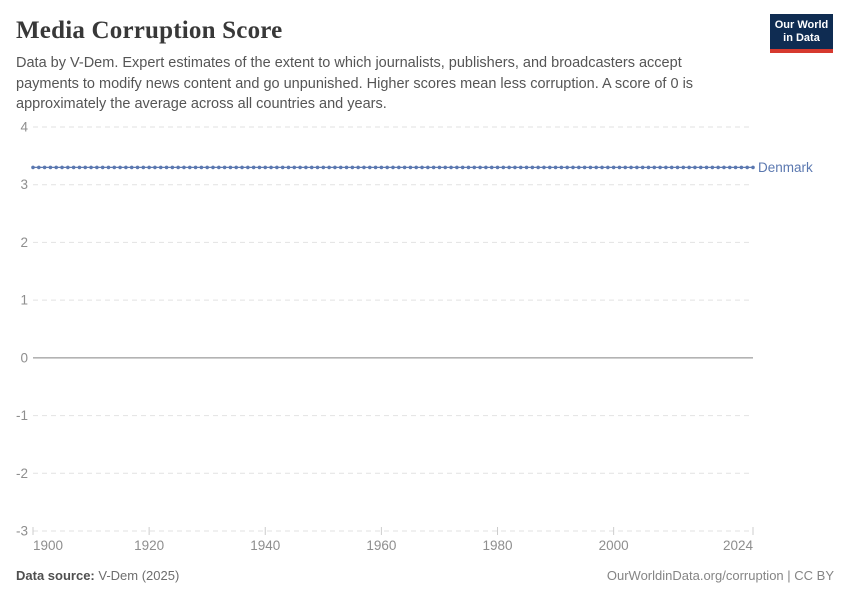  I want to click on y-tick-label: 1, so click(24, 300).